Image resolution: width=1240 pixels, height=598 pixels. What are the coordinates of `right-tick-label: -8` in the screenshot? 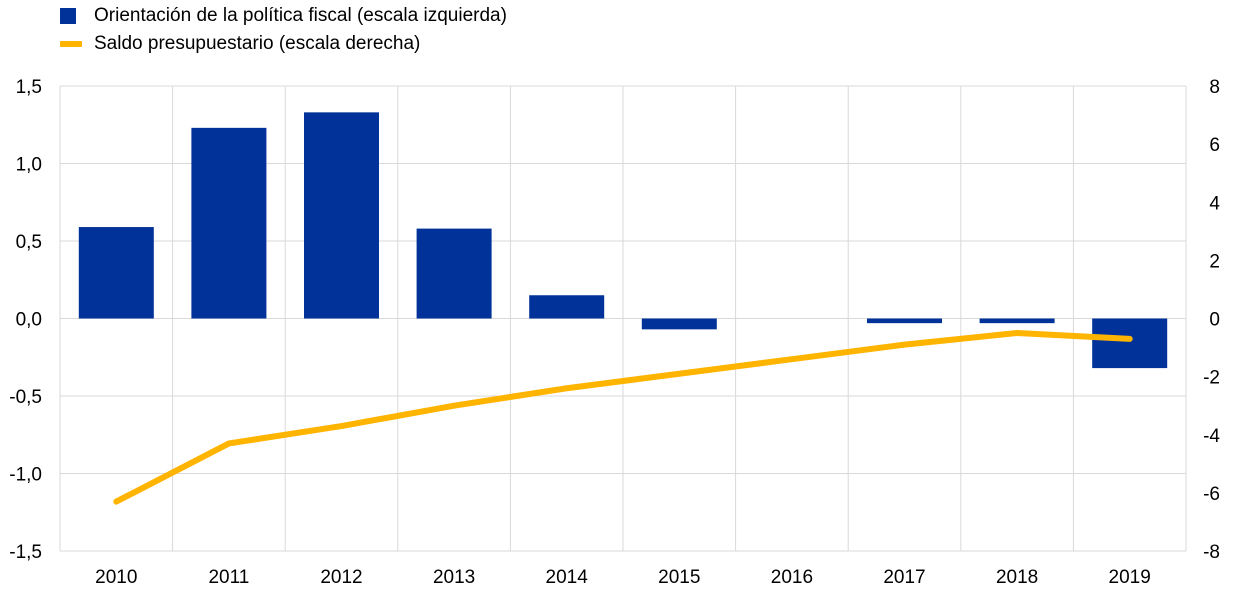 It's located at (1211, 552).